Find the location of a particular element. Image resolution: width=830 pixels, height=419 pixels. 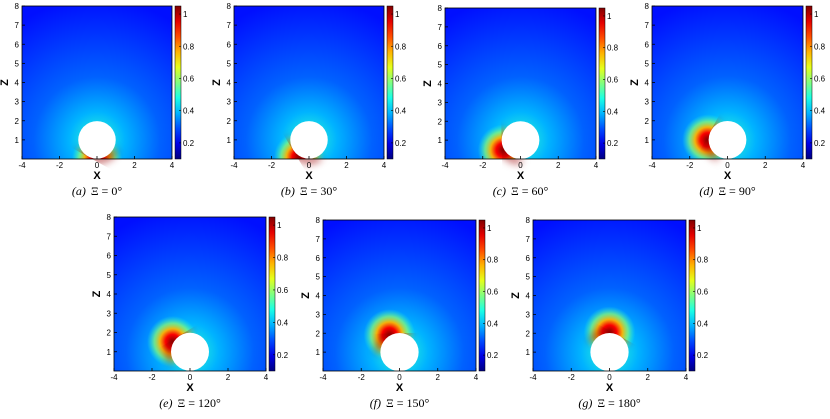

caption-prefix: (a) is located at coordinates (79, 191).